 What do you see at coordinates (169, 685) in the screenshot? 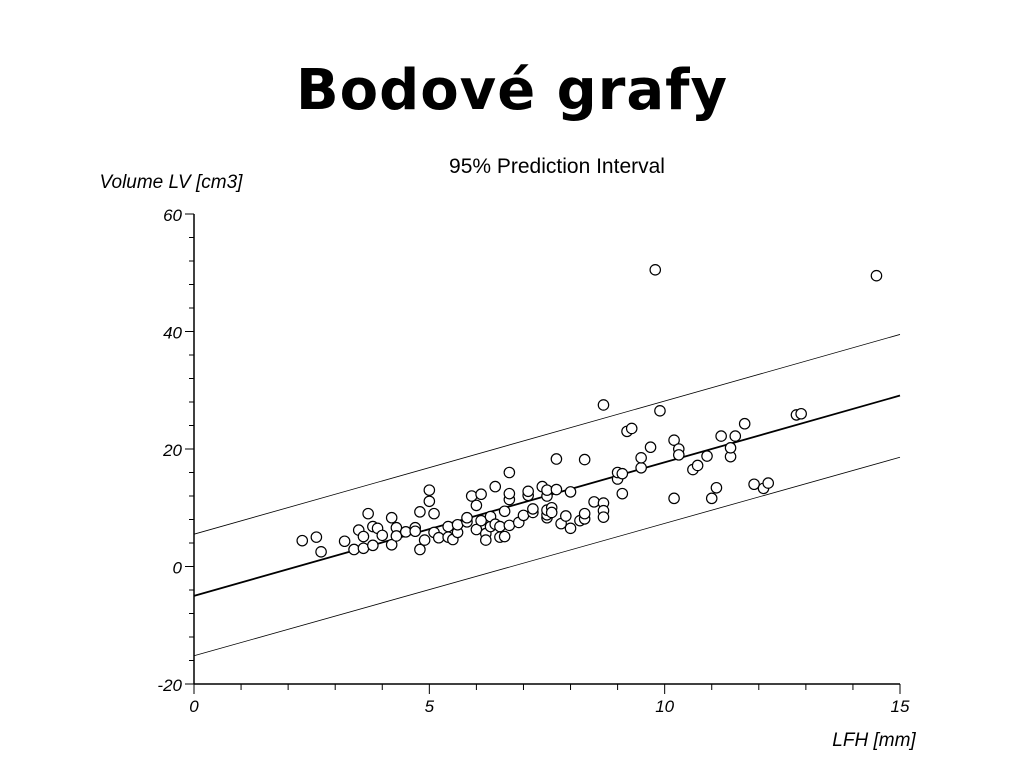
I see `y-tick-label: -20` at bounding box center [169, 685].